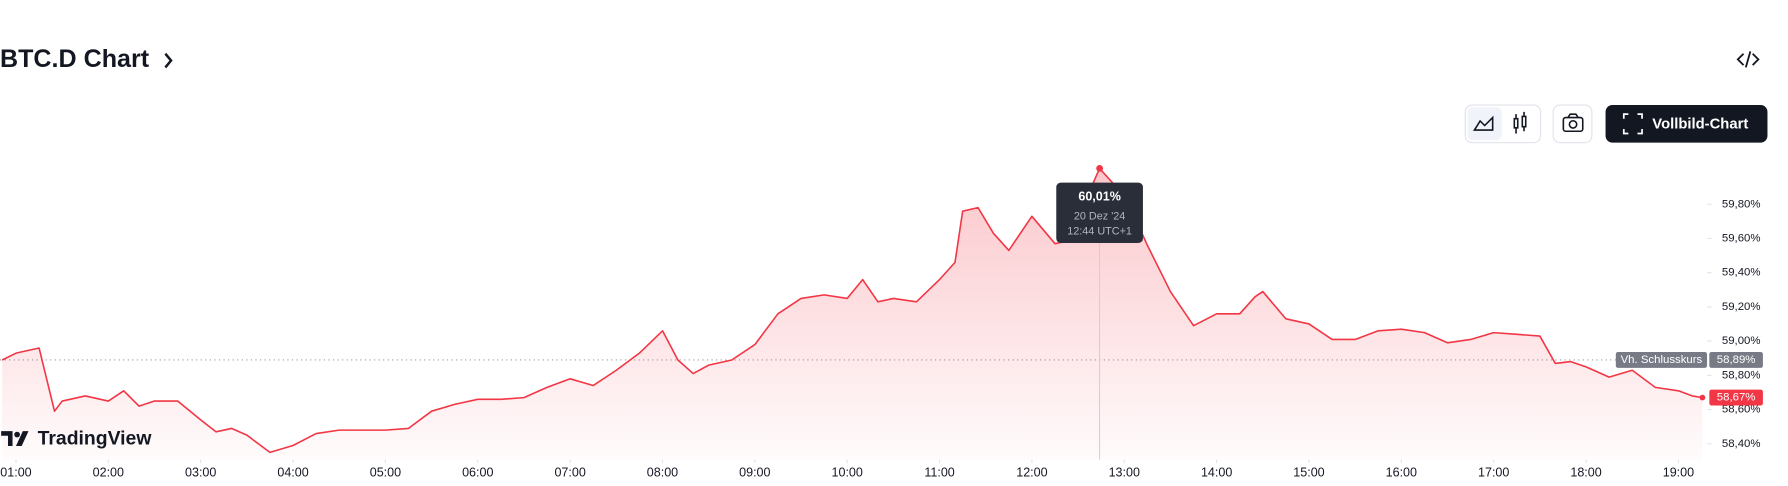  Describe the element at coordinates (1031, 473) in the screenshot. I see `x-tick-label: 12:00` at that location.